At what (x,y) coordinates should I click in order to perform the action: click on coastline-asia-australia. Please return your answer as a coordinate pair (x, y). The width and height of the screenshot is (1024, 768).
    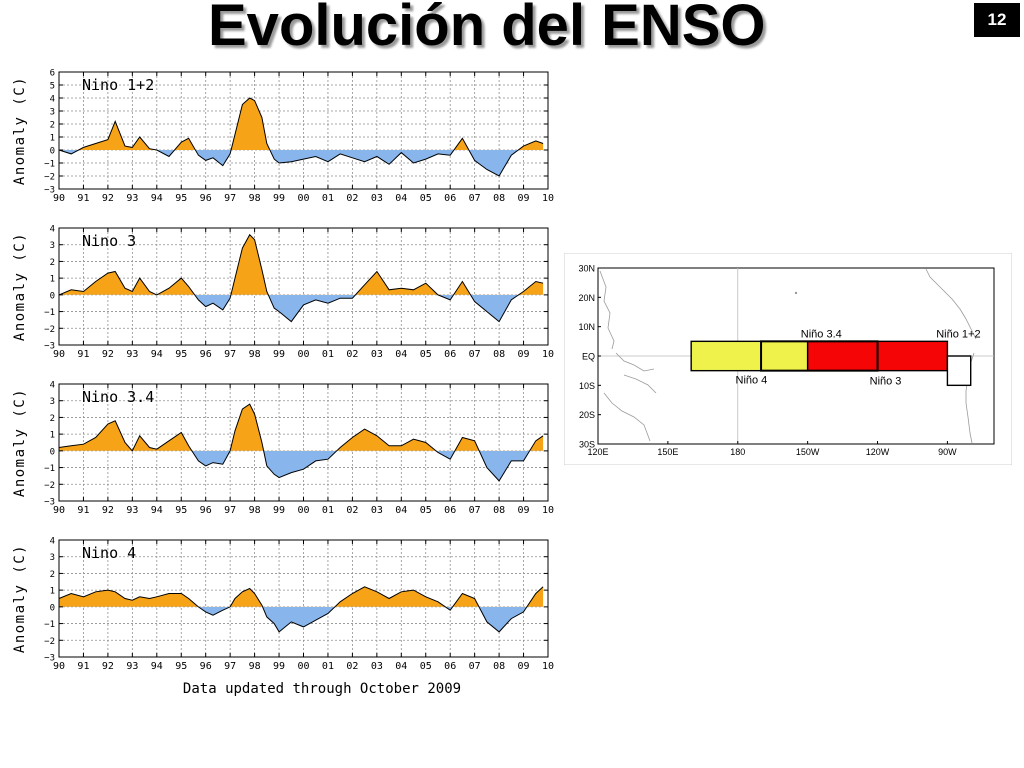
    Looking at the image, I should click on (628, 356).